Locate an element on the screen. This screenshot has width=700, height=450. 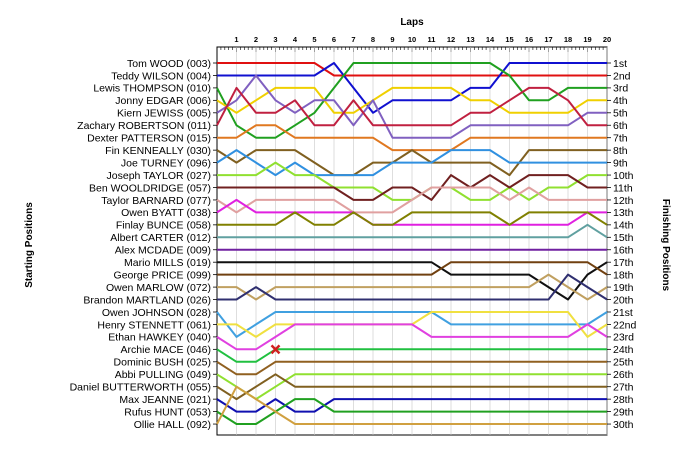
finishing-position-label: 28th is located at coordinates (623, 400).